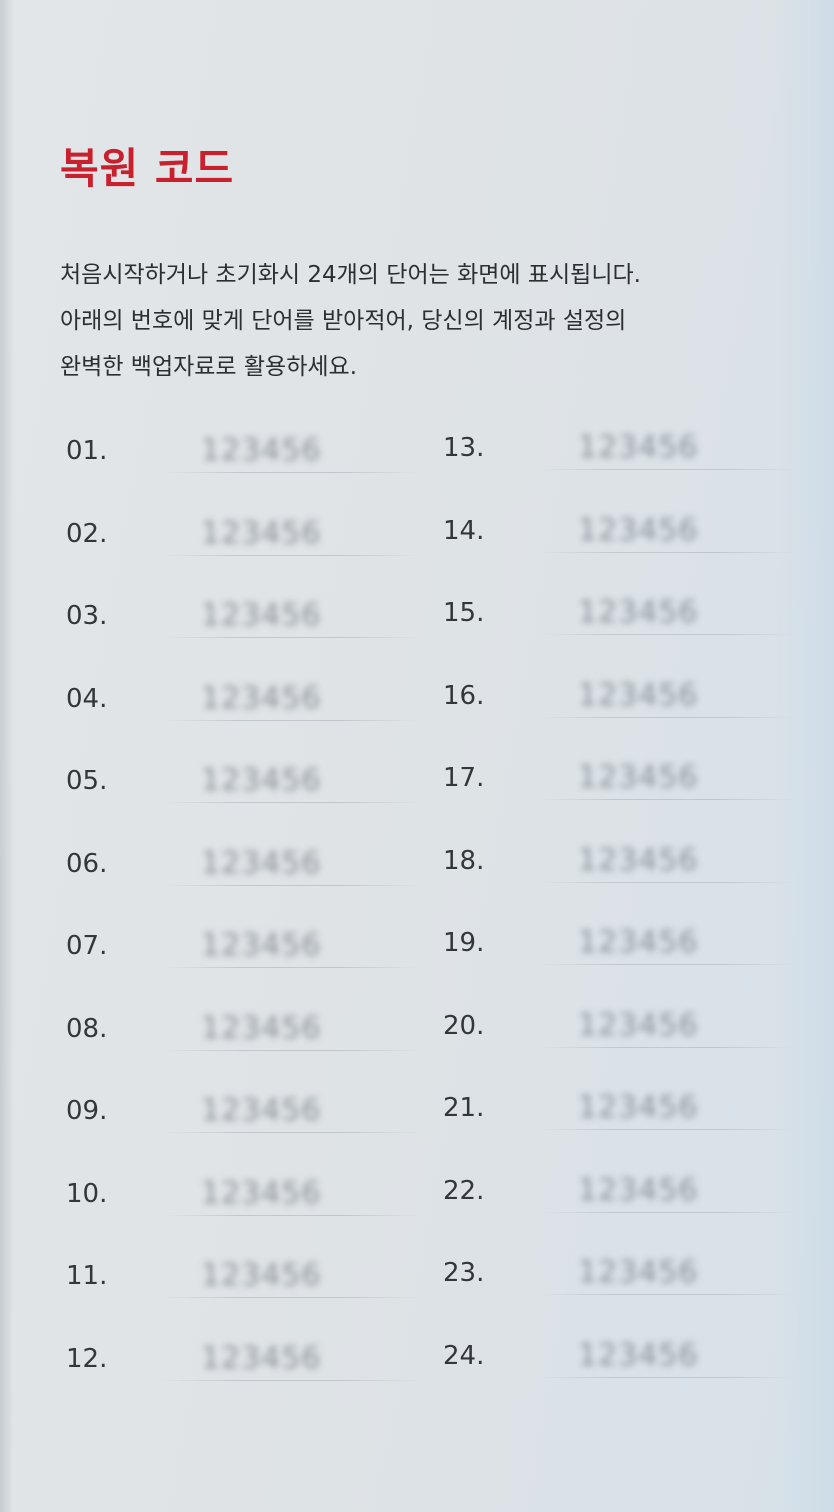  What do you see at coordinates (87, 1029) in the screenshot?
I see `word-number: 08.` at bounding box center [87, 1029].